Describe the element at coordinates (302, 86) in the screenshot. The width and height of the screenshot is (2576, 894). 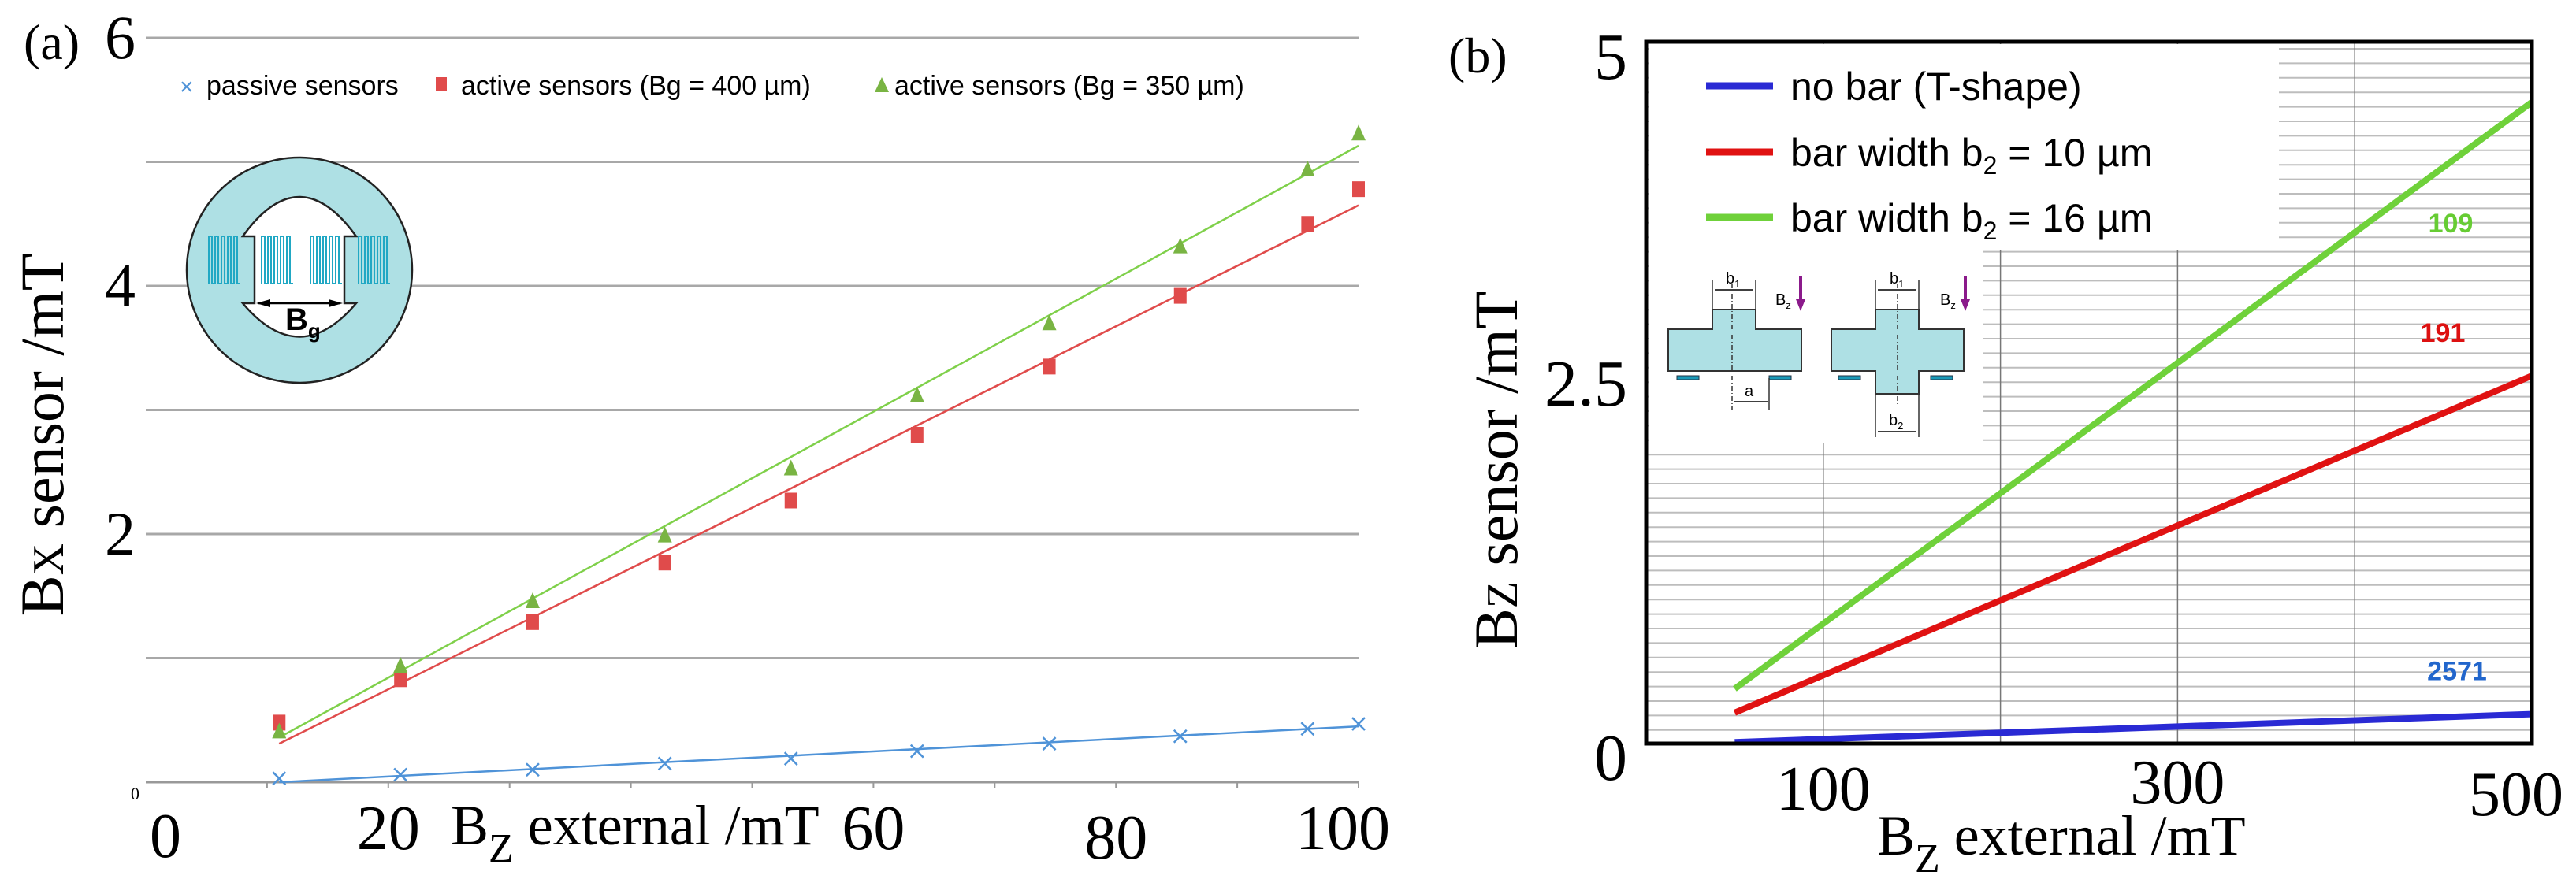
I see `legend-label-passive: passive sensors` at that location.